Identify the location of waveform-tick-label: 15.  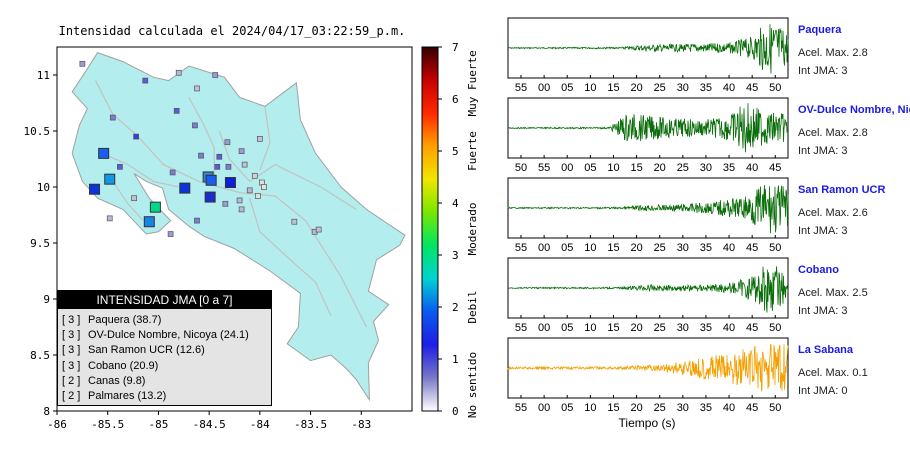
(636, 168).